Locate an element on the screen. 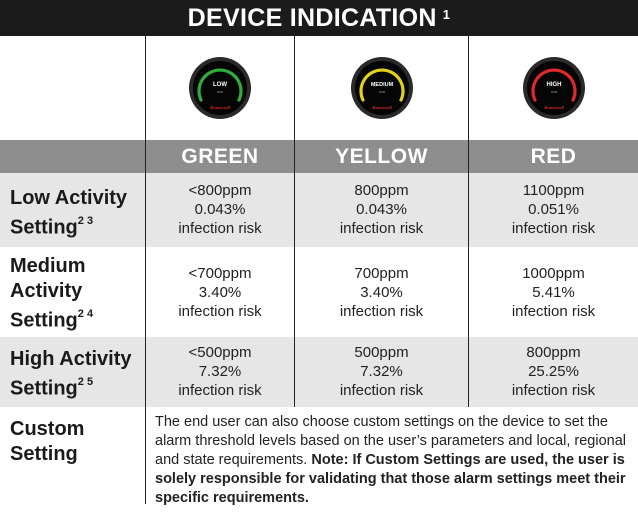  table-cell-high-green: <500ppm 7.32% infection risk is located at coordinates (220, 371).